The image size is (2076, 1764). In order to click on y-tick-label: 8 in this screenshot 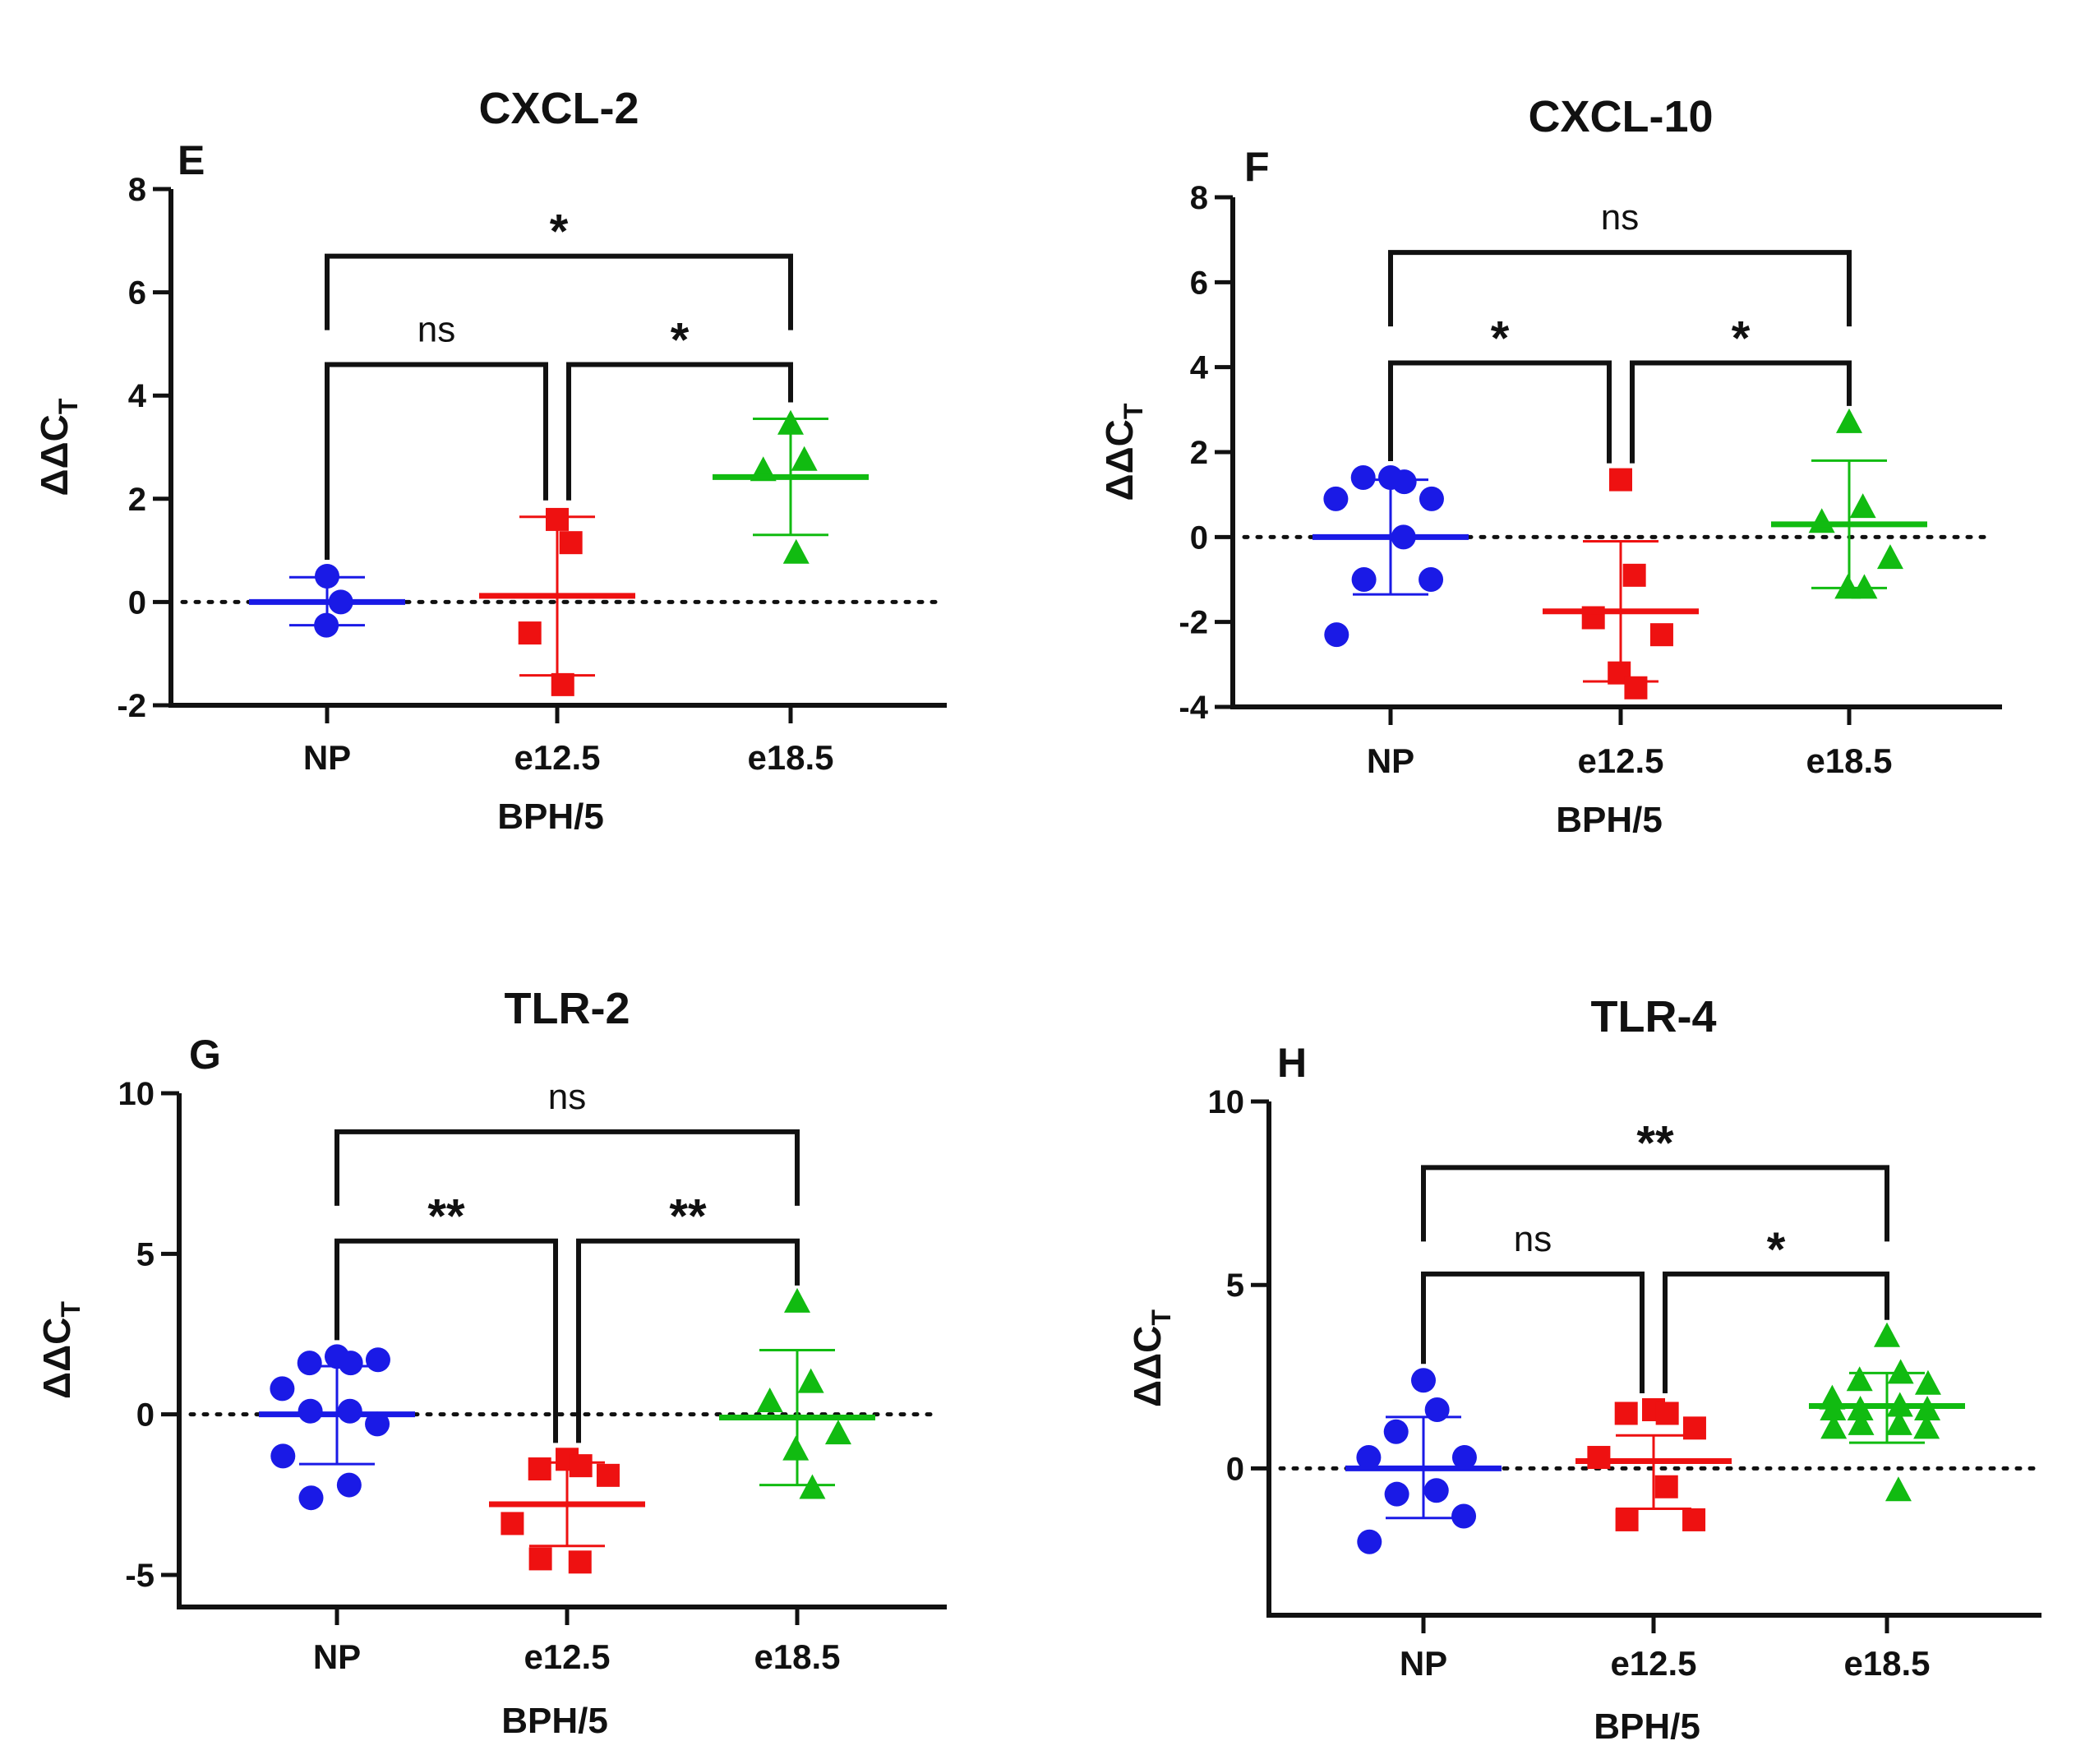, I will do `click(137, 190)`.